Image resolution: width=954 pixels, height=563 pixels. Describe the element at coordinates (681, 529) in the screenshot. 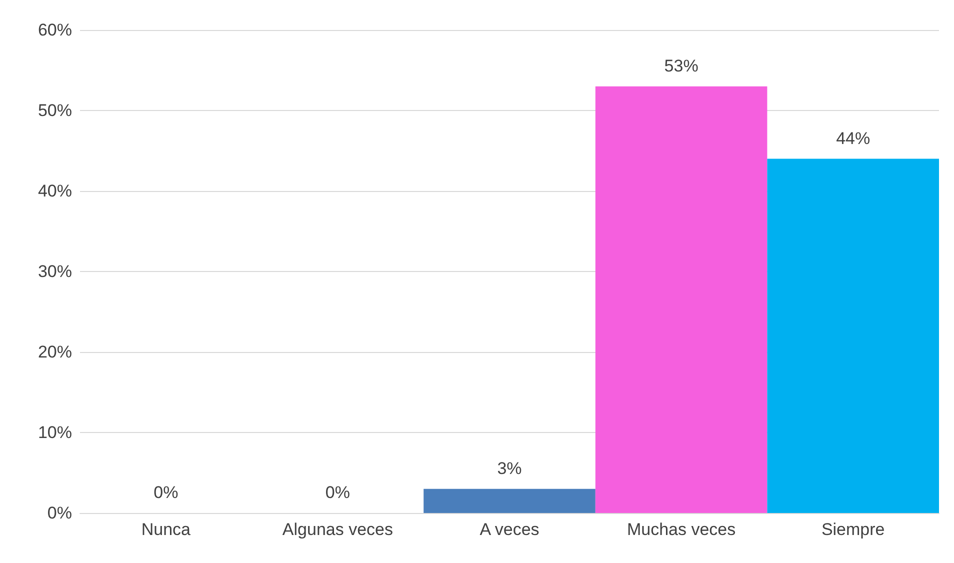

I see `x-tick-label: Muchas veces` at that location.